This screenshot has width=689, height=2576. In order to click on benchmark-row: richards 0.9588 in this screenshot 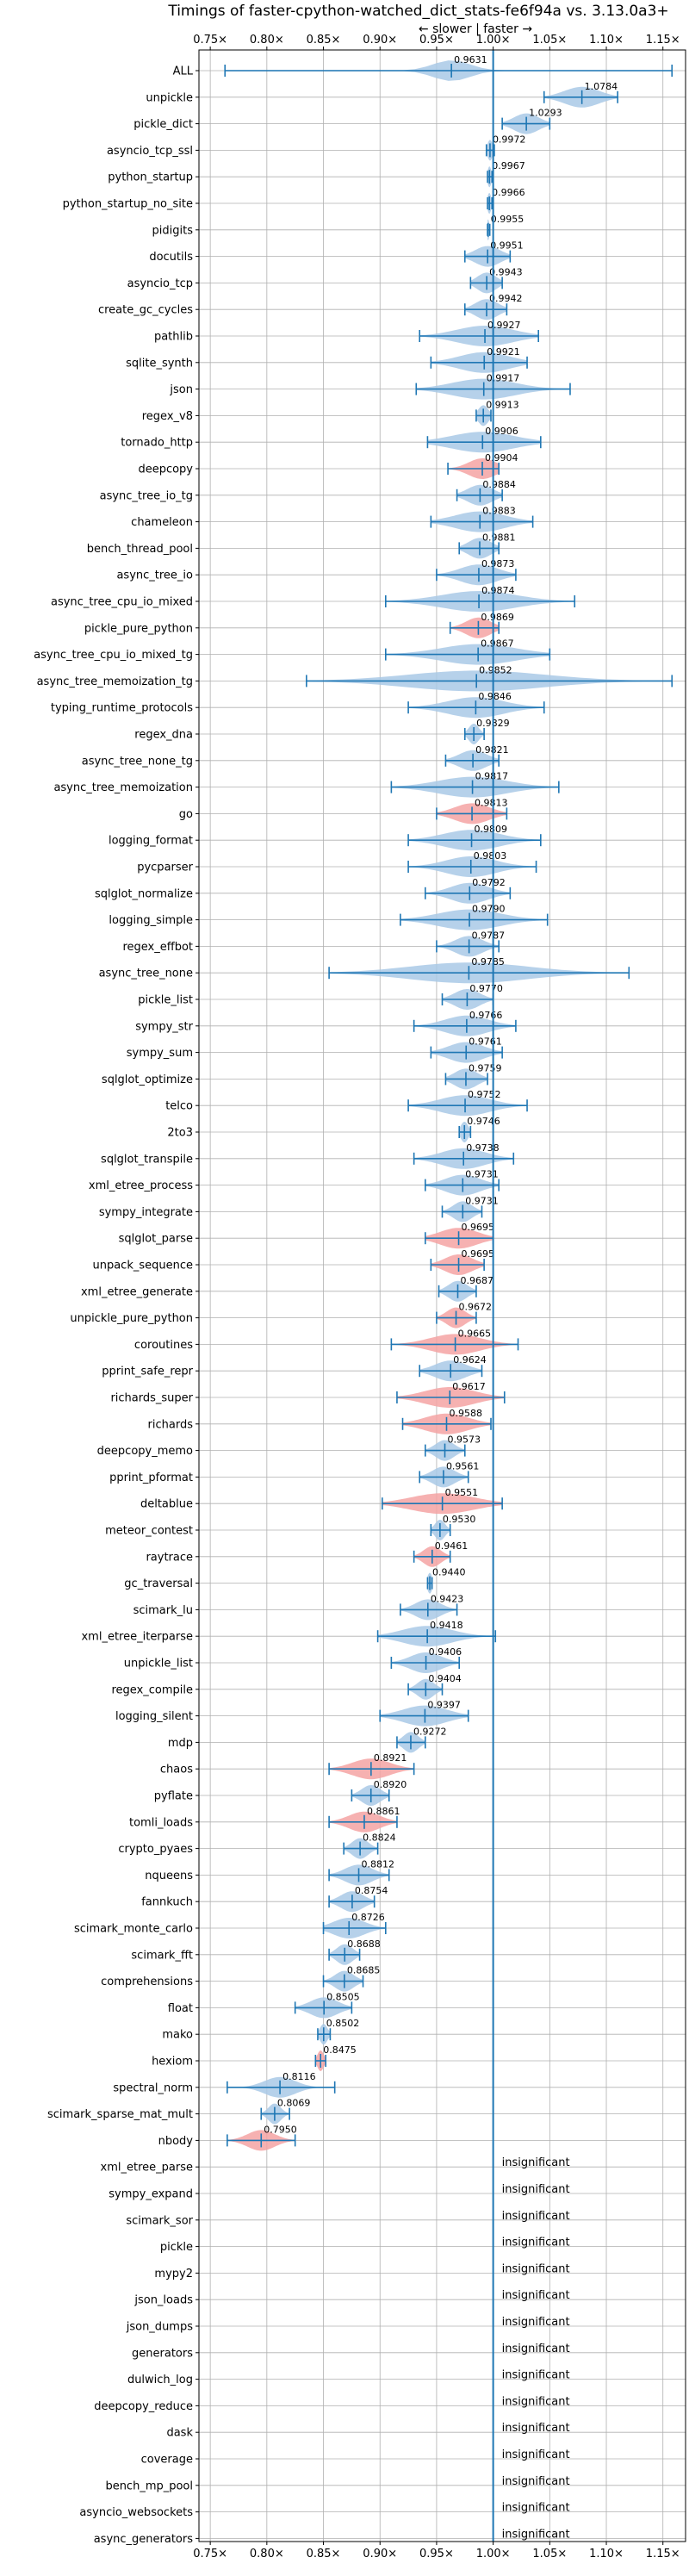, I will do `click(417, 1421)`.